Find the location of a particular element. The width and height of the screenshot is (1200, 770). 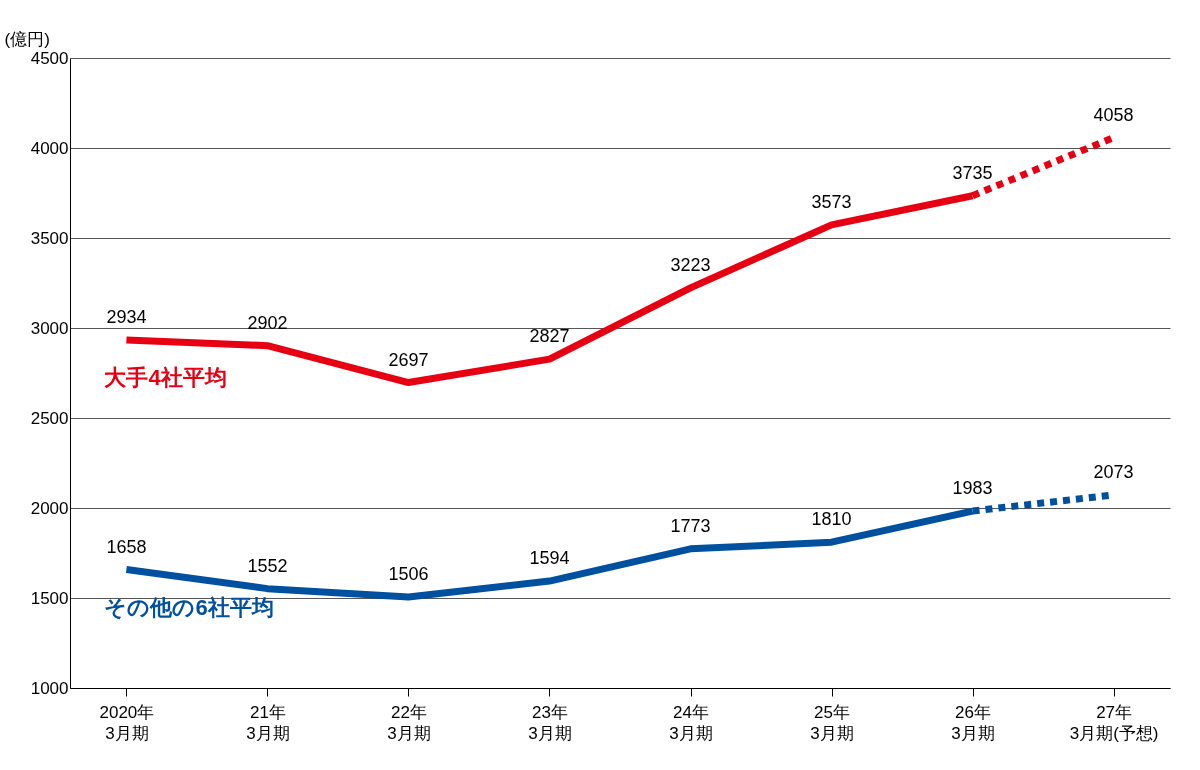

x-tick-label: 23年 3月期 is located at coordinates (550, 722).